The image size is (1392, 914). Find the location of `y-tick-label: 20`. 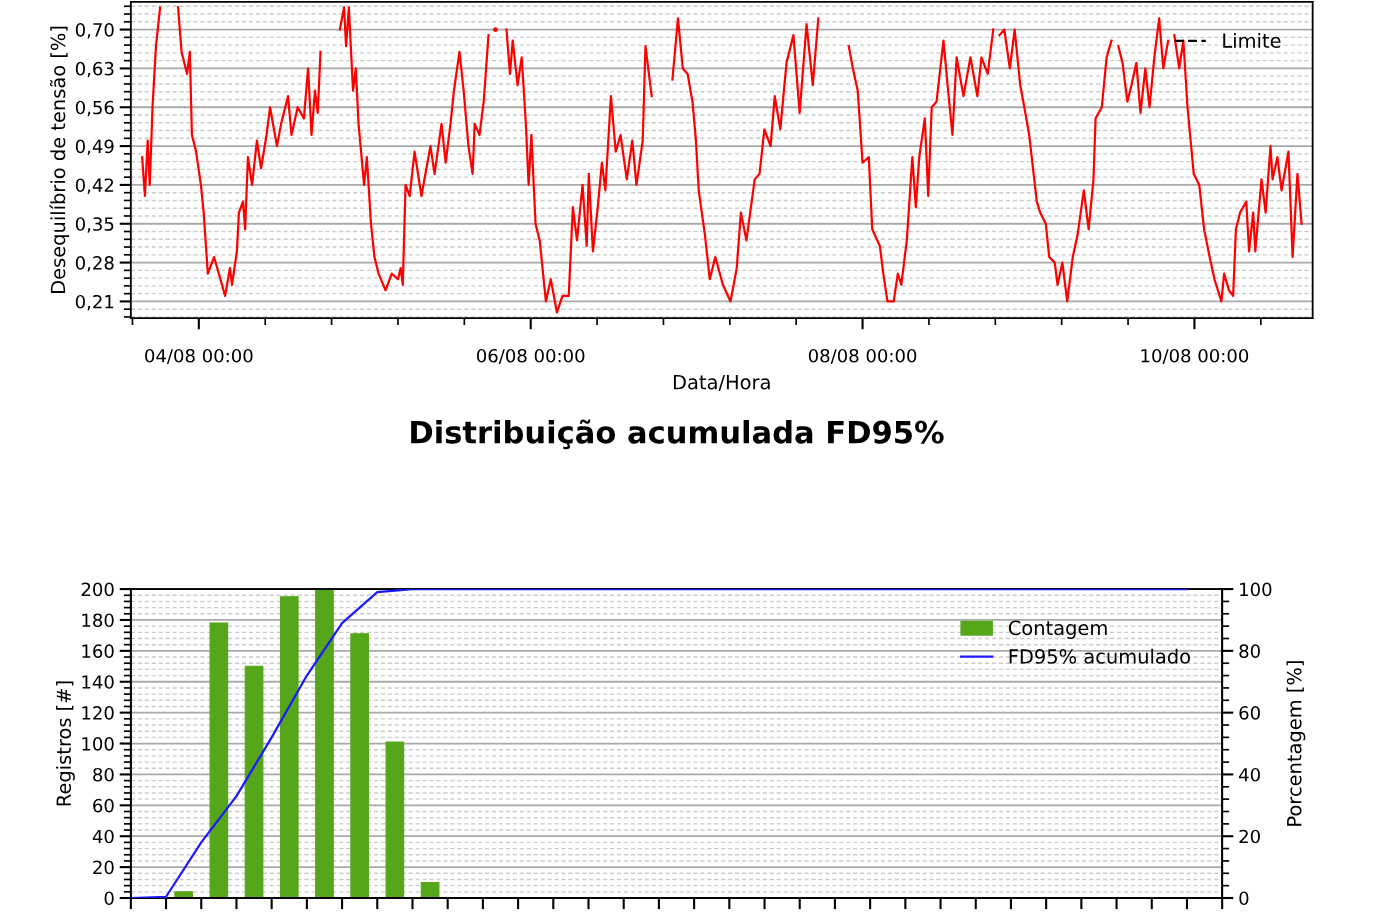

y-tick-label: 20 is located at coordinates (103, 867).